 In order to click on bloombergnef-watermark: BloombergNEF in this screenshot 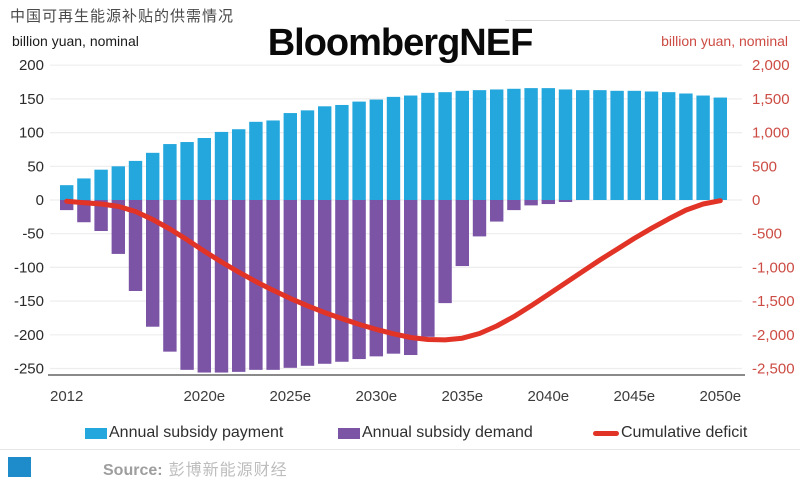, I will do `click(400, 43)`.